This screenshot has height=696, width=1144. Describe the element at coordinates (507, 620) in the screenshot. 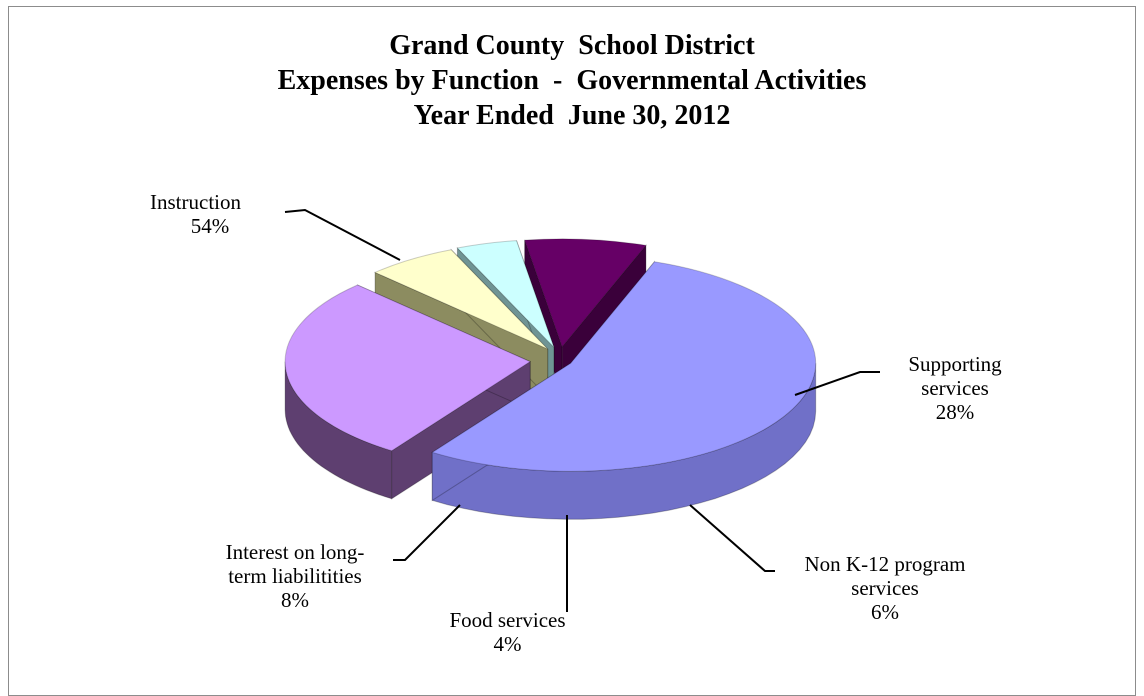

I see `label-food-name: Food services` at that location.